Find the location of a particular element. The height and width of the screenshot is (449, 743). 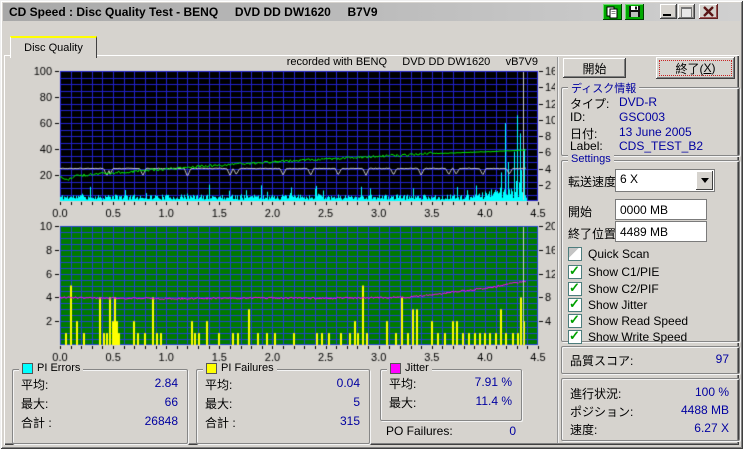

jitter-max-value: 11.4 % is located at coordinates (493, 401).